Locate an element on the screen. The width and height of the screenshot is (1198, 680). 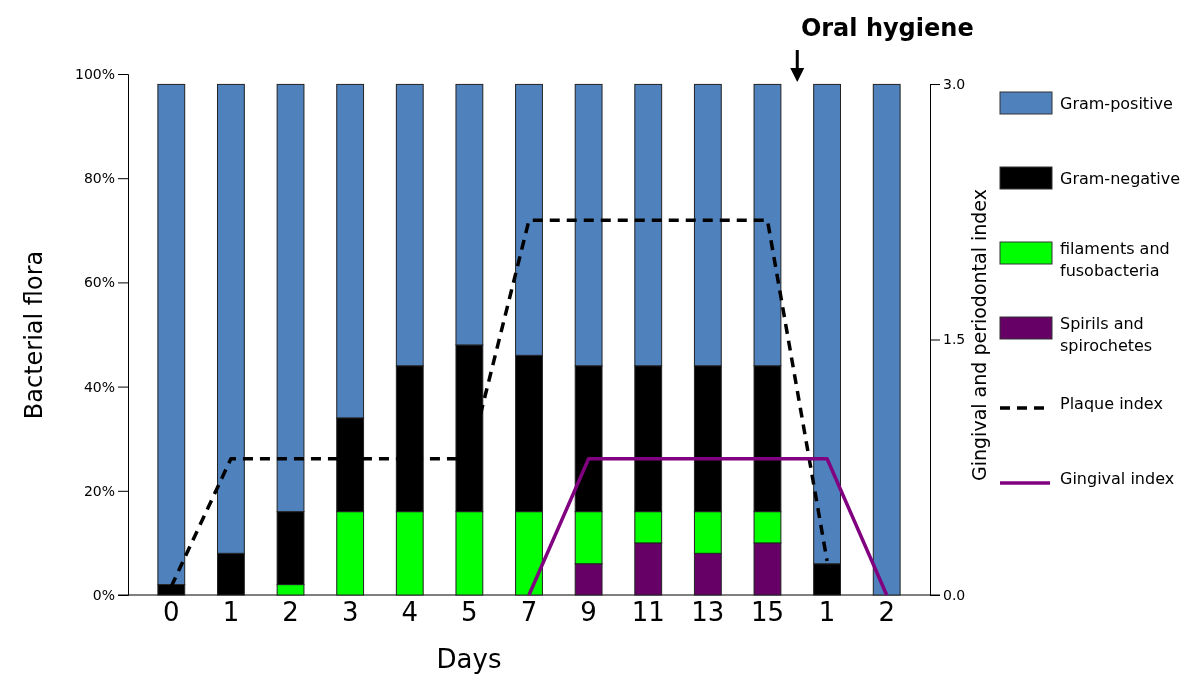
x-tick-label: 0 is located at coordinates (171, 612).